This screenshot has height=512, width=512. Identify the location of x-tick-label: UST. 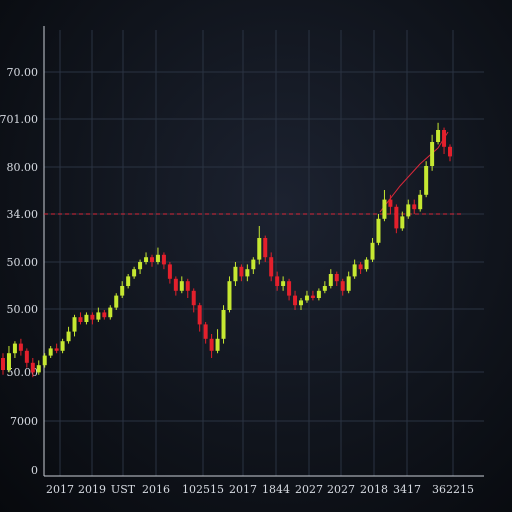
(123, 489).